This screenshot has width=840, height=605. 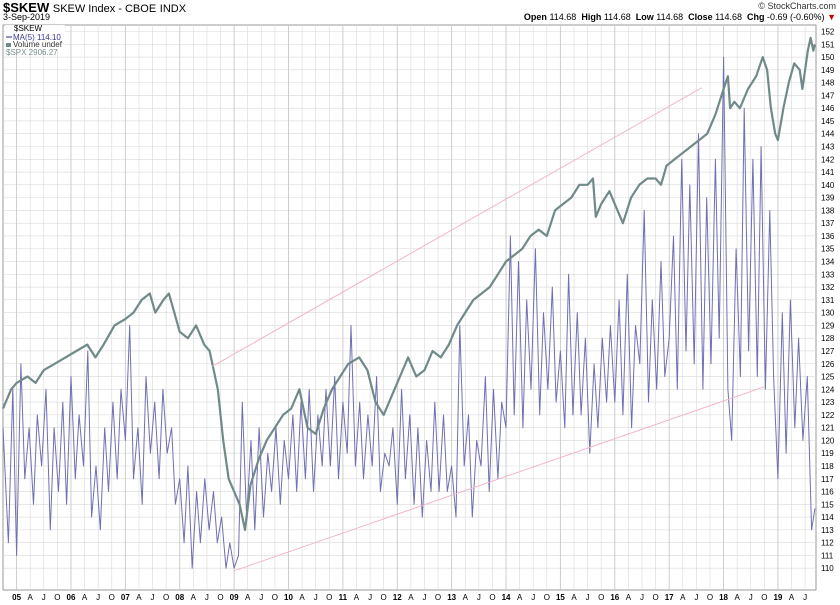 I want to click on chart-title: $SKEW SKEW Index - CBOE INDX, so click(x=94, y=7).